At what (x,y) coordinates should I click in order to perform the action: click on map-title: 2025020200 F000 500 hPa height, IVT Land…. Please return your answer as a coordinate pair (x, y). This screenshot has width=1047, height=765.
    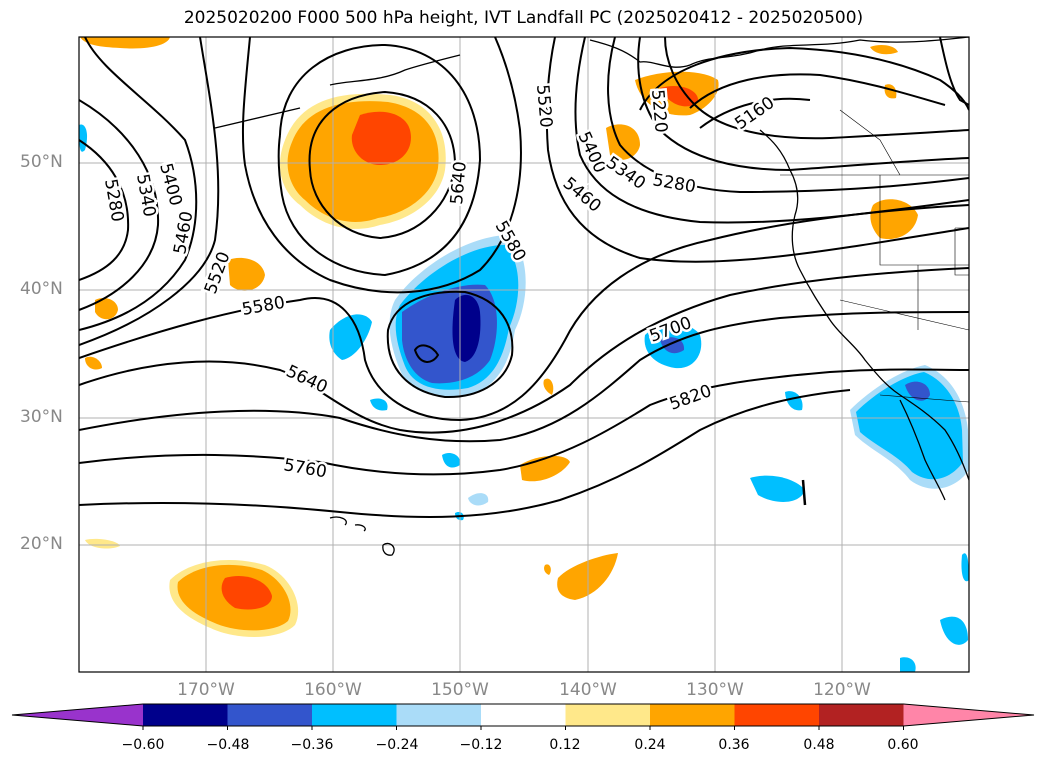
    Looking at the image, I should click on (523, 18).